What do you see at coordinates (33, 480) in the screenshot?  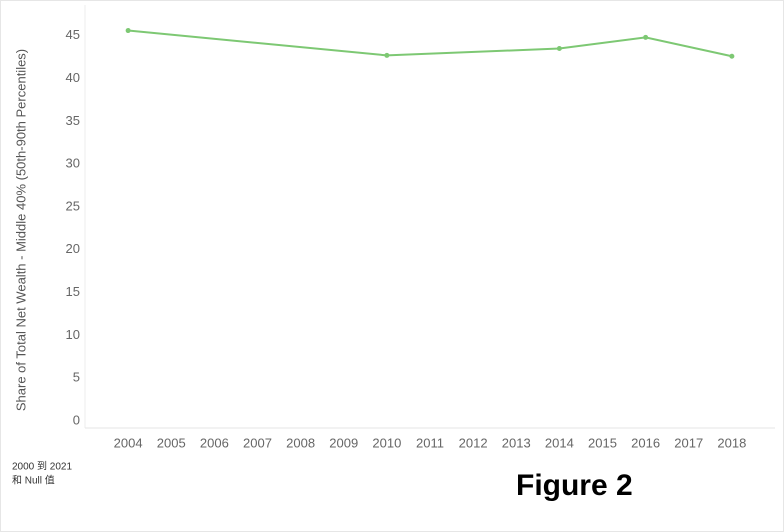 I see `footnote: 和 Null 值` at bounding box center [33, 480].